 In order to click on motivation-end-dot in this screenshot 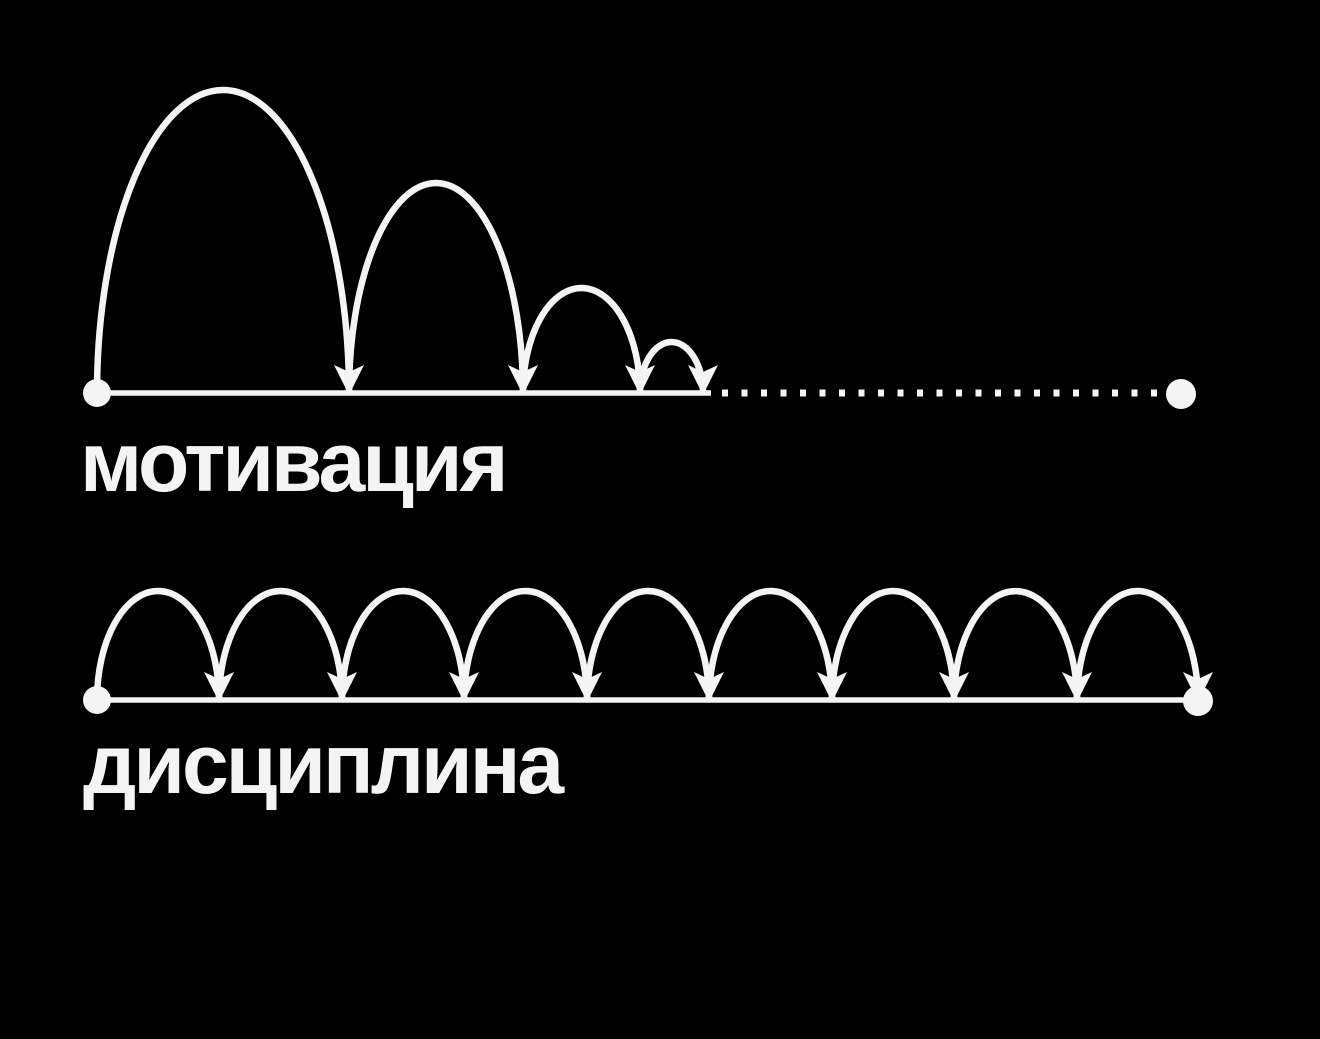, I will do `click(1181, 394)`.